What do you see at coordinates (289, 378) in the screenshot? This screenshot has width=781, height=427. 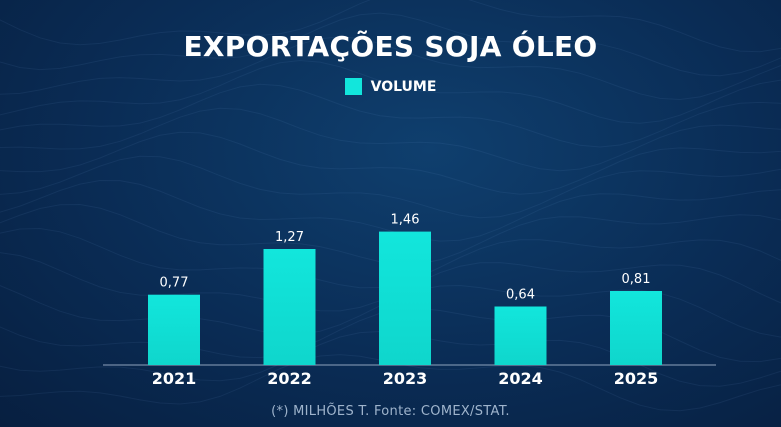 I see `x-tick-label-2022: 2022` at bounding box center [289, 378].